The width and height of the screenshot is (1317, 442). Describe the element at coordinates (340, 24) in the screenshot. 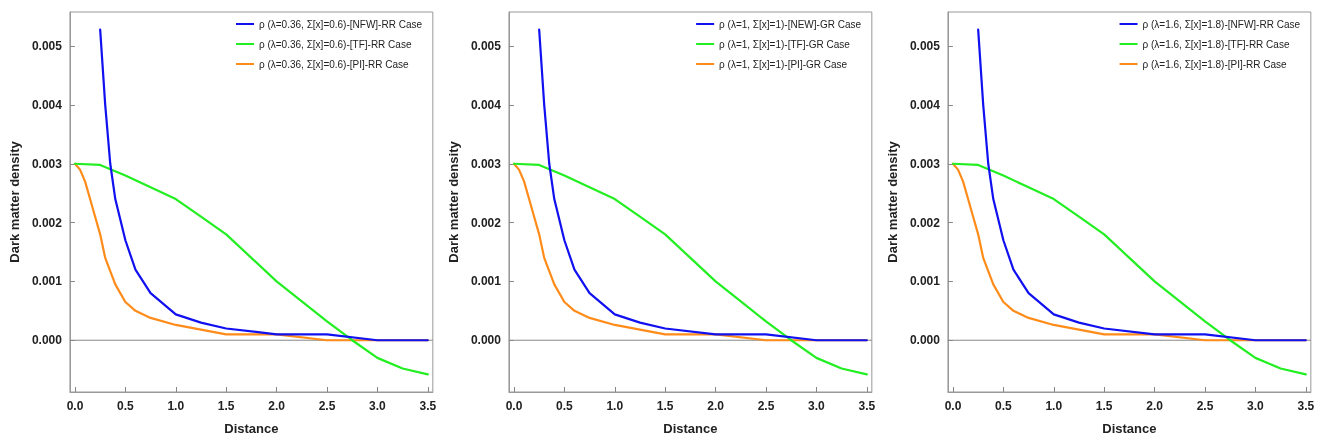

I see `legend-label: ρ (λ=0.36, Σ[x]=0.6)-[NFW]-RR Case` at that location.